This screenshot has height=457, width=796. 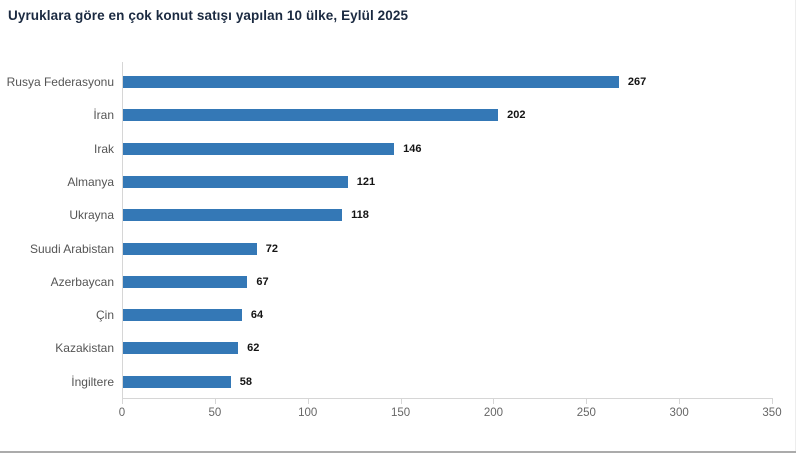 What do you see at coordinates (103, 115) in the screenshot?
I see `category-label: İran` at bounding box center [103, 115].